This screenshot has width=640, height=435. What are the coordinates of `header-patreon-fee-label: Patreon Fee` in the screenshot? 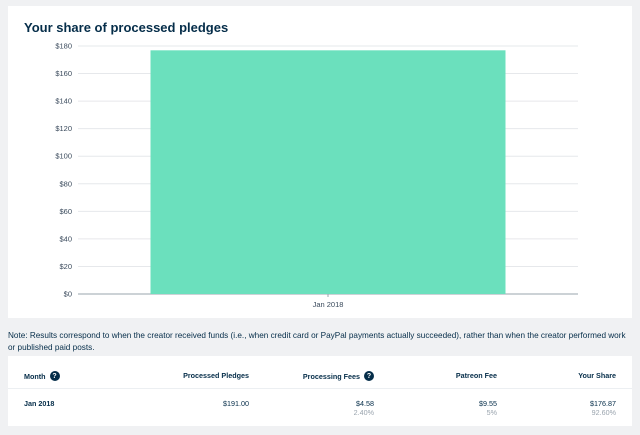 It's located at (476, 375).